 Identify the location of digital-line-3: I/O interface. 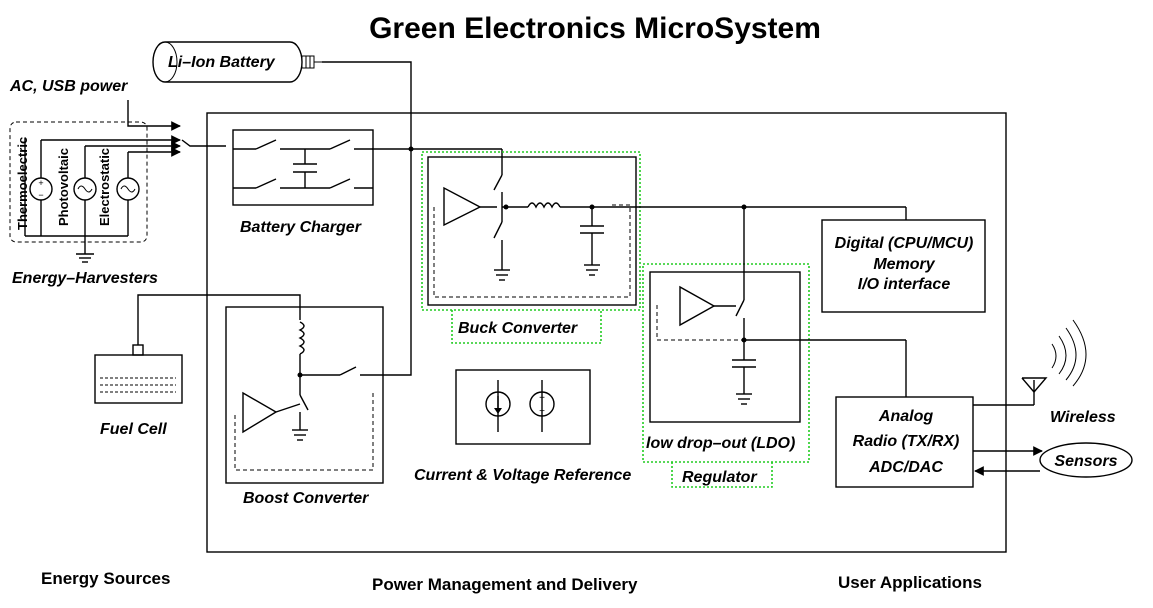
(904, 284).